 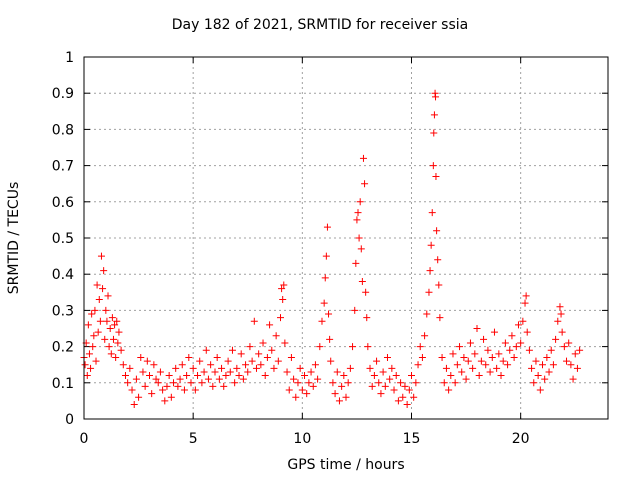 What do you see at coordinates (63, 384) in the screenshot?
I see `y-tick-label: 0.1` at bounding box center [63, 384].